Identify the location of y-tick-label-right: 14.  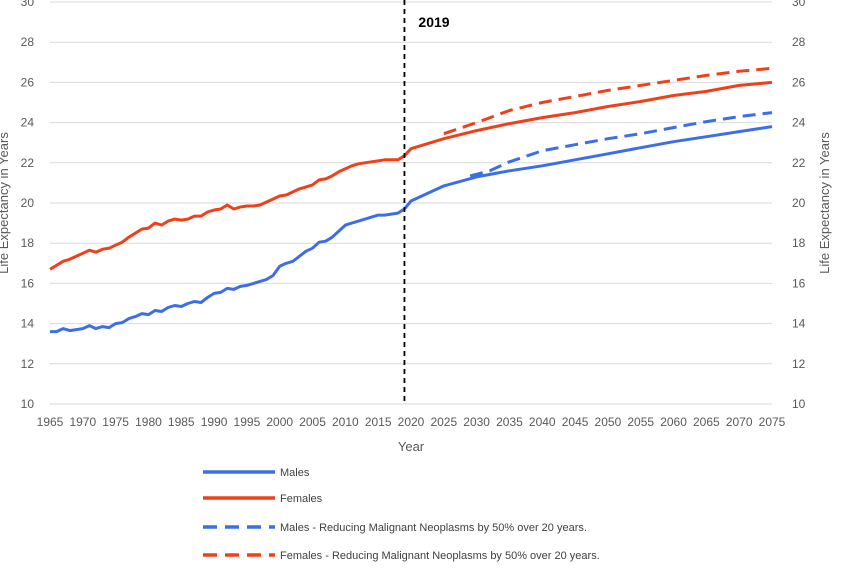
(799, 324).